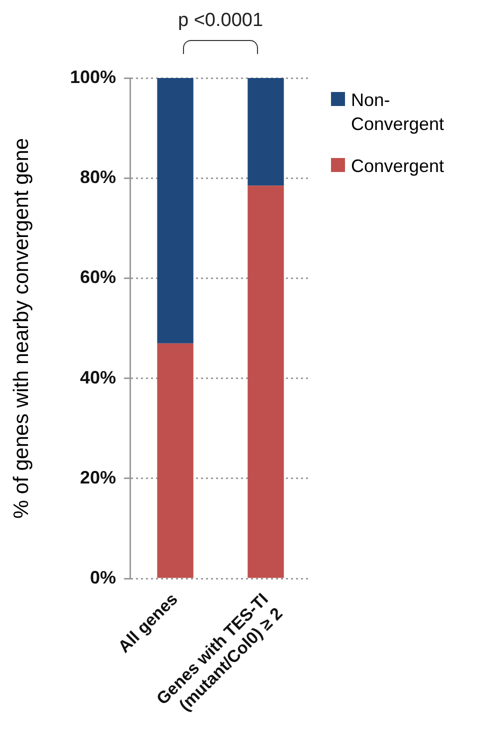  Describe the element at coordinates (93, 76) in the screenshot. I see `y-tick-label: 100%` at that location.